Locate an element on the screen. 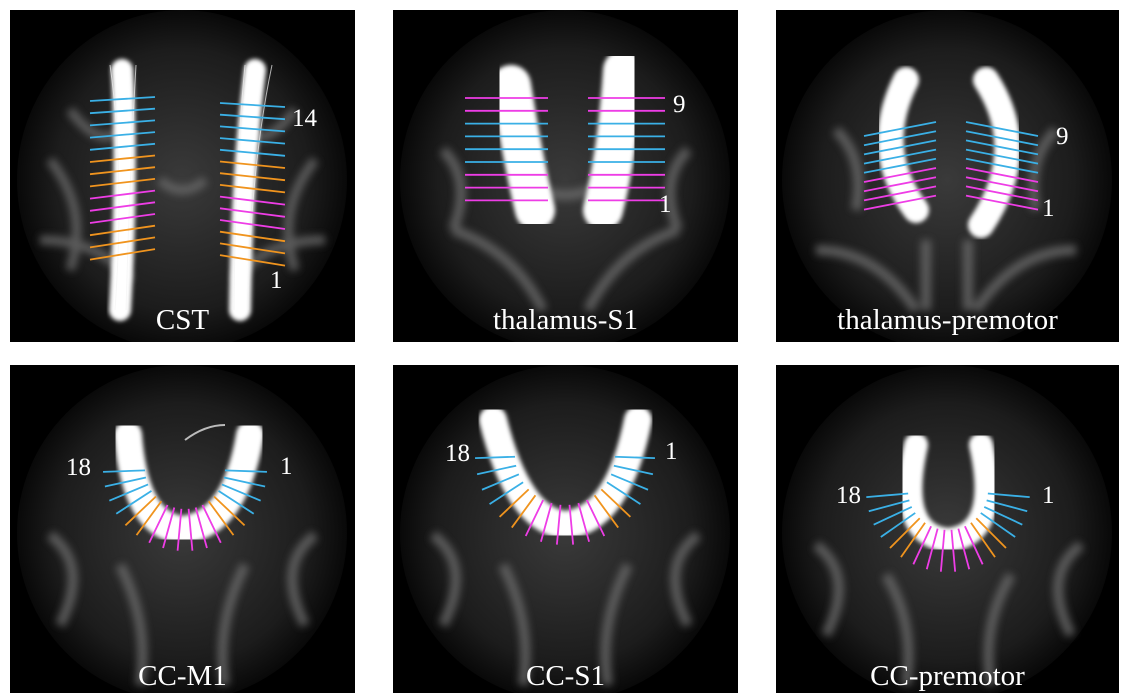  brain-image-cc-premotor is located at coordinates (947, 529).